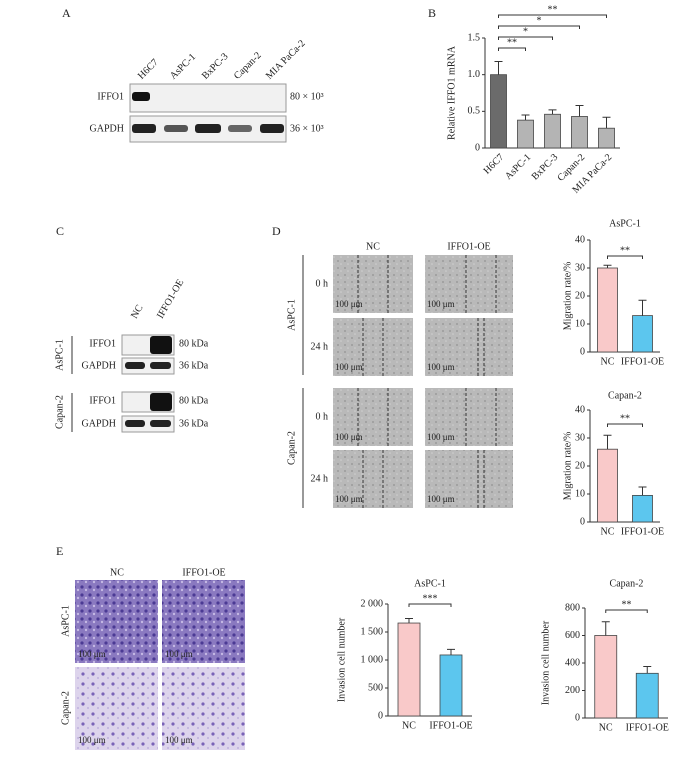  Describe the element at coordinates (572, 690) in the screenshot. I see `y-tick-label: 200` at that location.